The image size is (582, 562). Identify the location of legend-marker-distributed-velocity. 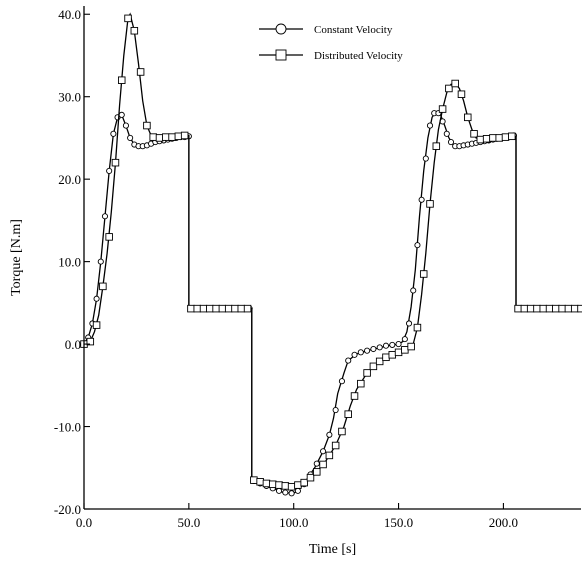
(281, 55).